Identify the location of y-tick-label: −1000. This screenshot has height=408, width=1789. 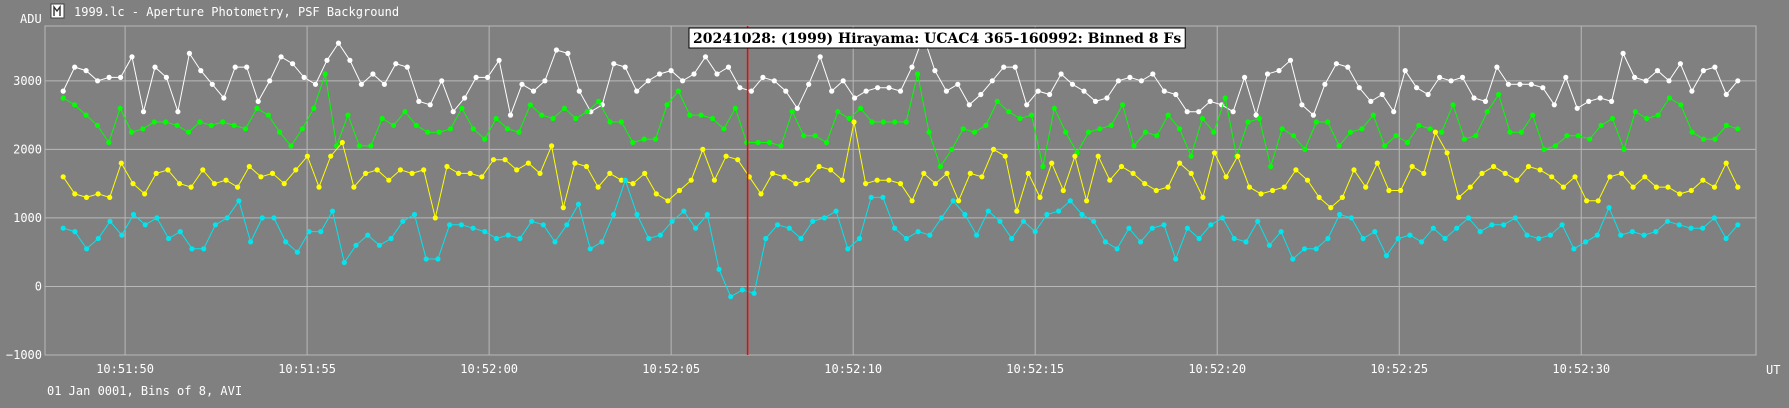
(24, 355).